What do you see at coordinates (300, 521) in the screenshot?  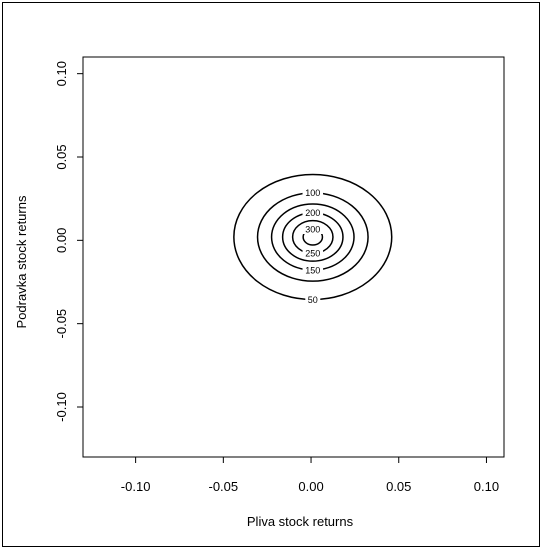 I see `x-axis-title: Pliva stock returns` at bounding box center [300, 521].